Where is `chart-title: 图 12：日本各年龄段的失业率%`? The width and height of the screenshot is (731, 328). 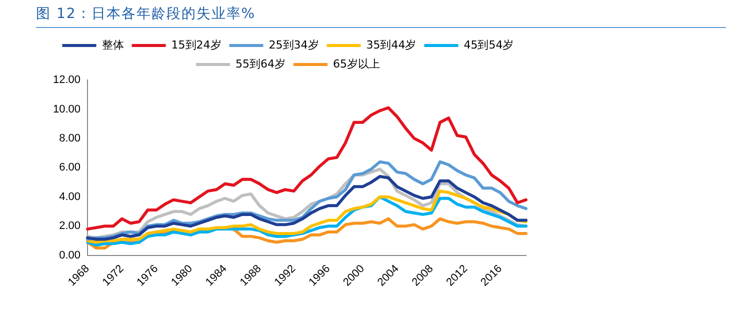
chart-title: 图 12：日本各年龄段的失业率% is located at coordinates (381, 16).